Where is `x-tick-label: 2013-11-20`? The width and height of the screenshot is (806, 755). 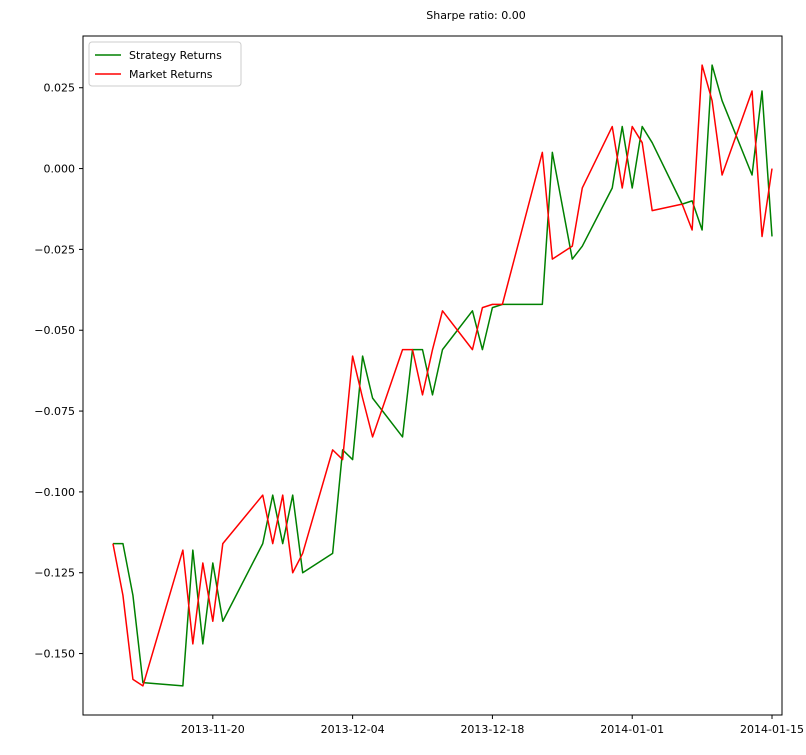 x-tick-label: 2013-11-20 is located at coordinates (213, 729).